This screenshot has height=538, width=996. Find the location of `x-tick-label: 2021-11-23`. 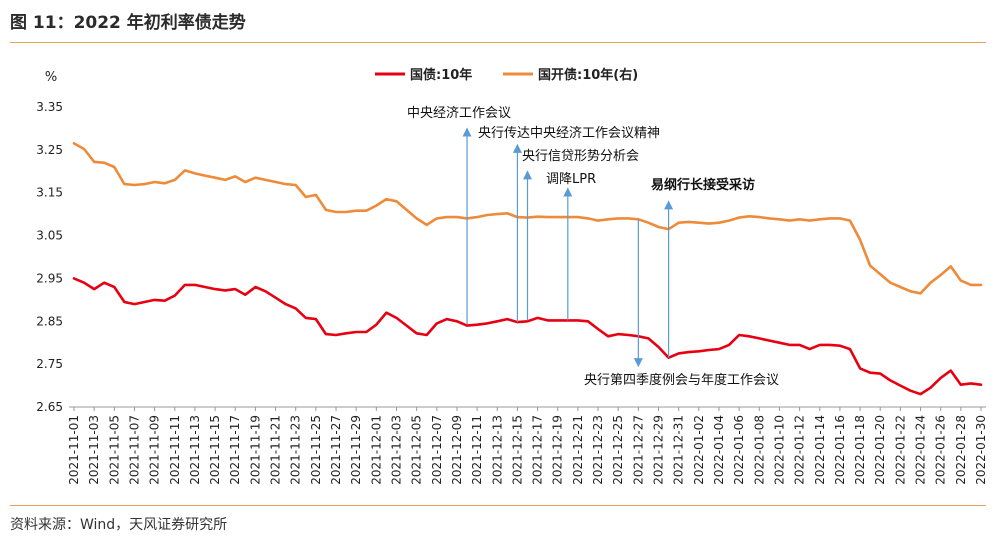

x-tick-label: 2021-11-23 is located at coordinates (296, 450).